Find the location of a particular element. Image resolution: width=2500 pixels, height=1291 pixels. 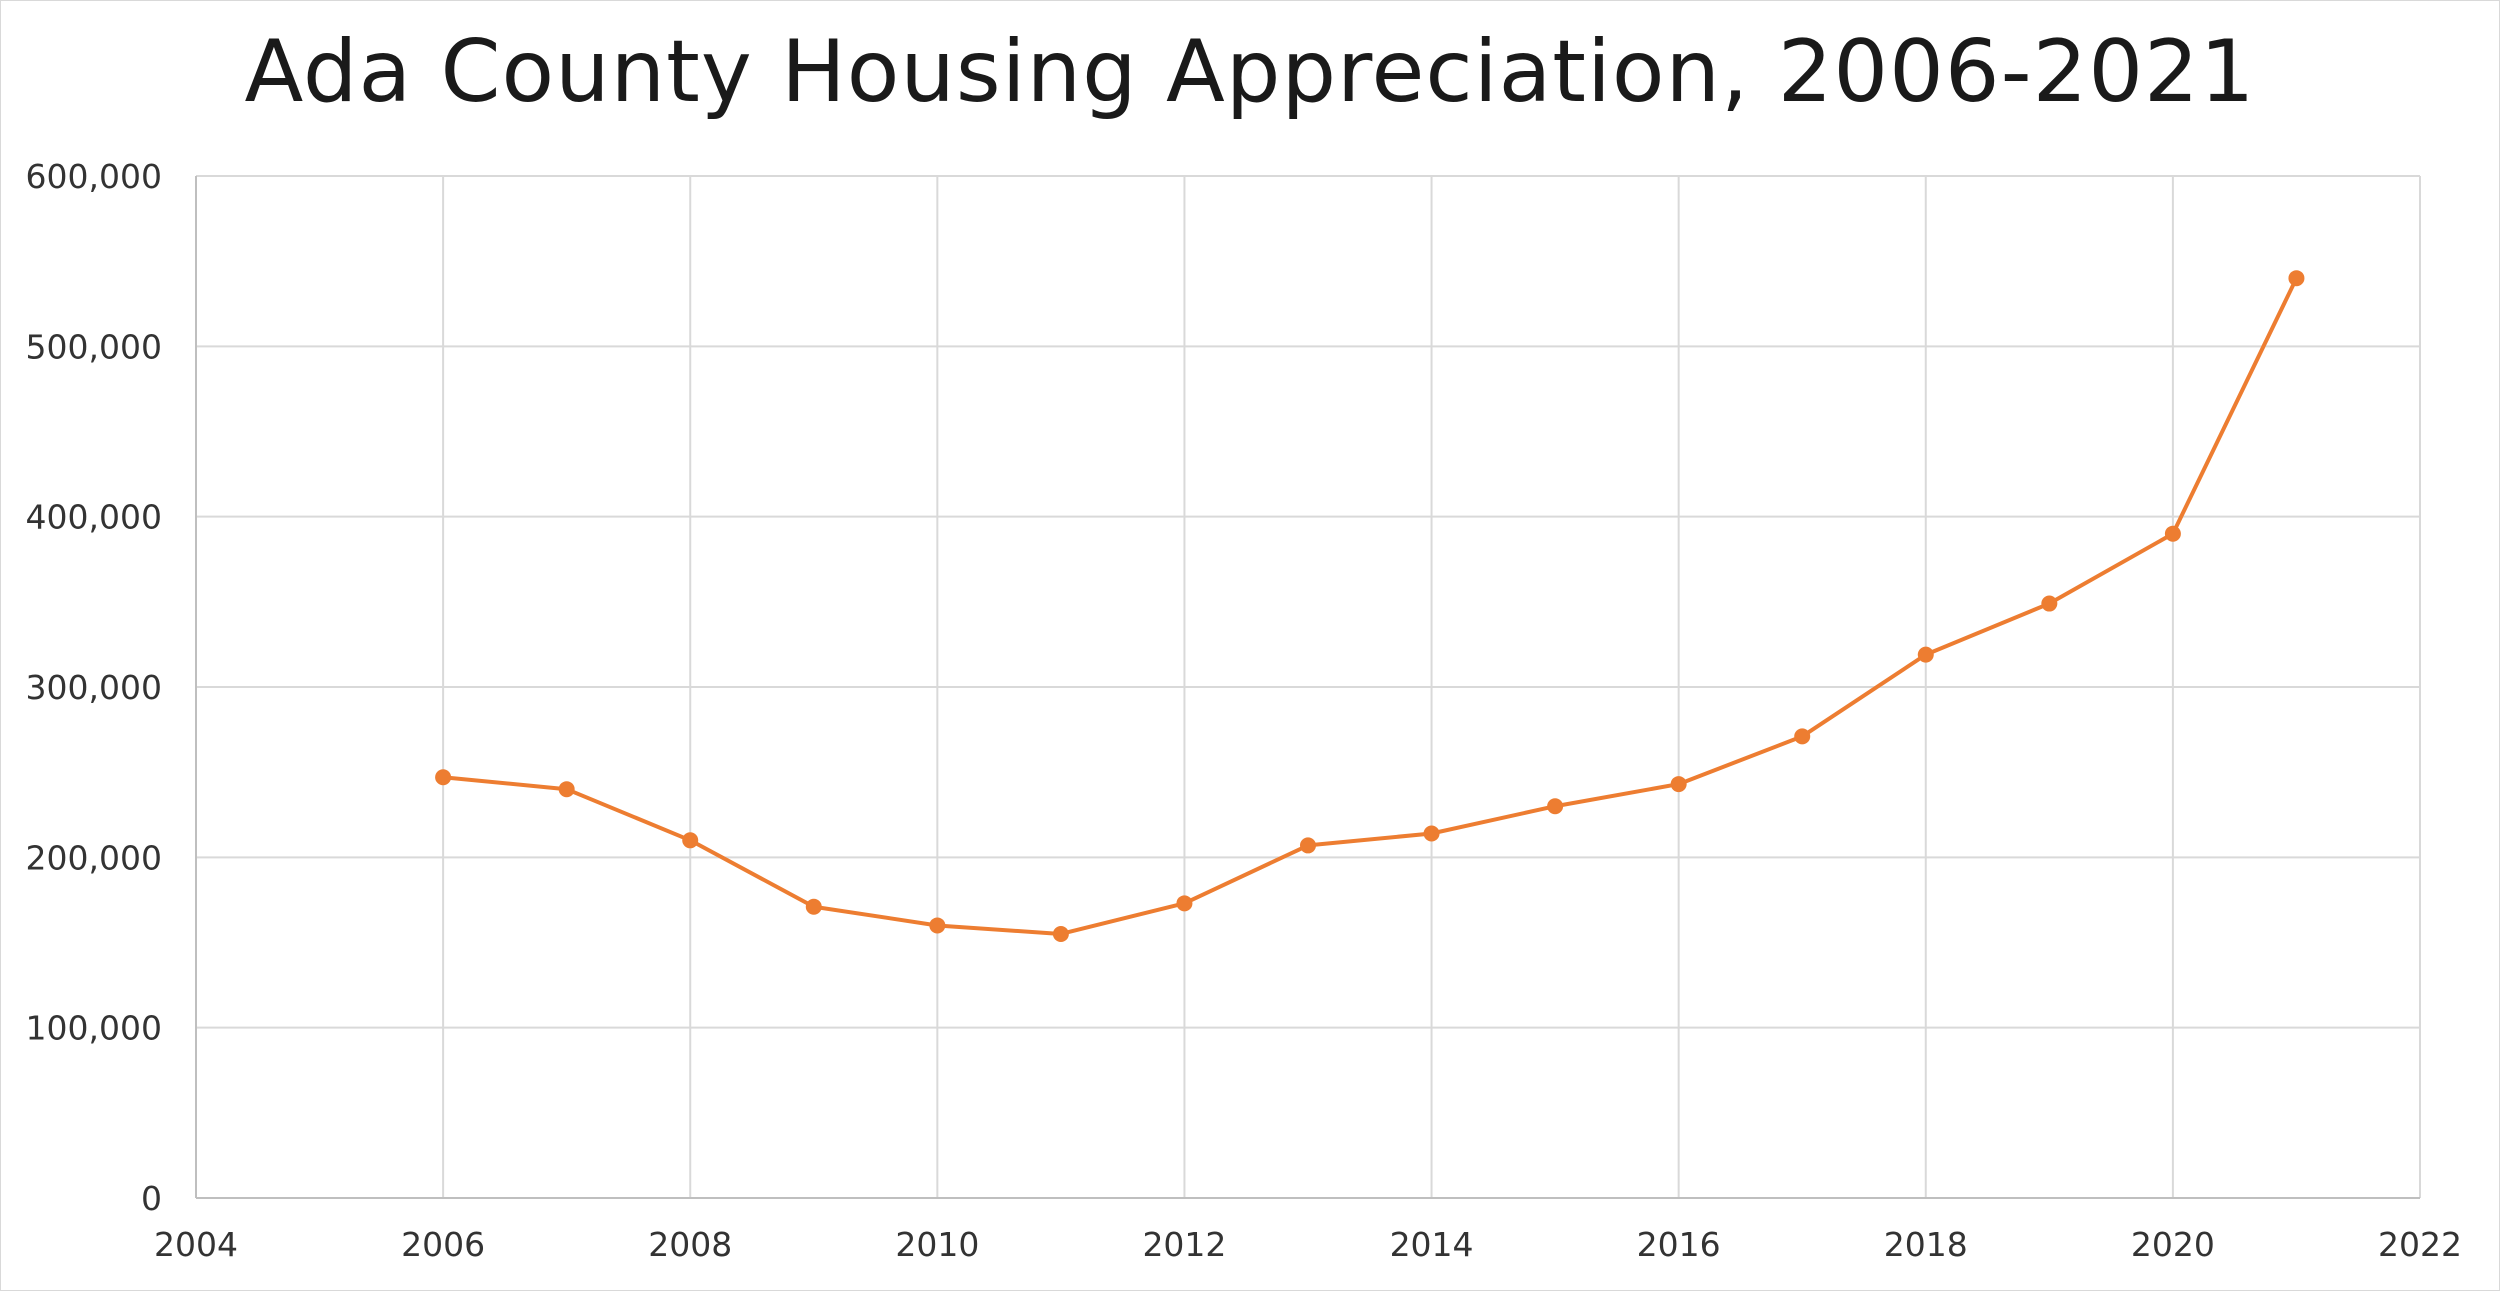

y-tick-label: 0 is located at coordinates (151, 1198).